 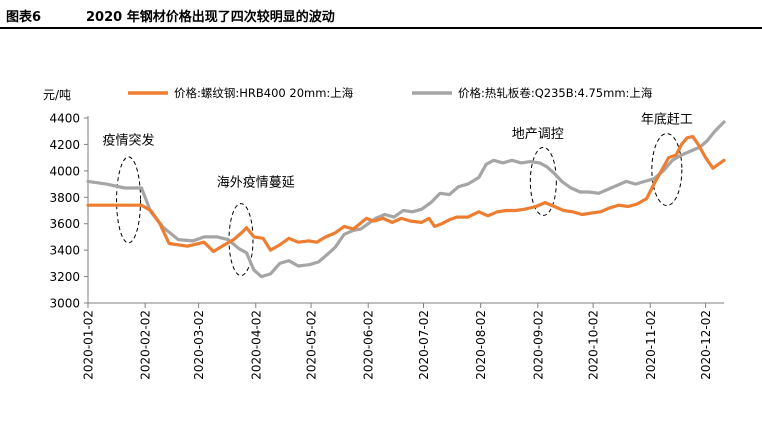 I want to click on annotation-label: 年底赶工, so click(x=667, y=119).